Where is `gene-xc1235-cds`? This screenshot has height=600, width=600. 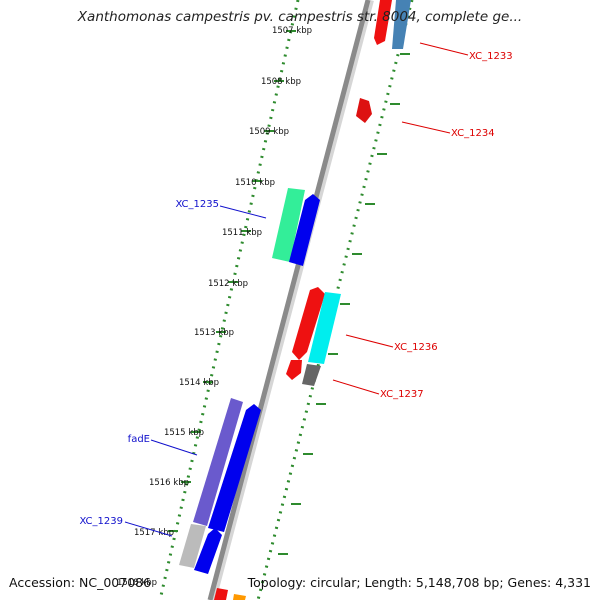
gene-xc1235-cds is located at coordinates (304, 230).